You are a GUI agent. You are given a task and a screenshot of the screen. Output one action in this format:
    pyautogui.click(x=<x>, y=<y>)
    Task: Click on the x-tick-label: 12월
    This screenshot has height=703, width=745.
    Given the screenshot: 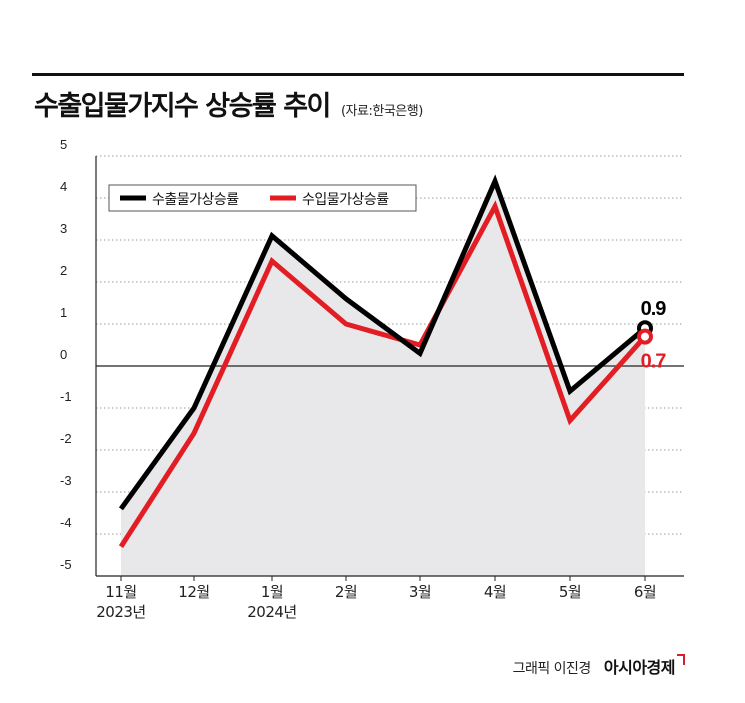 What is the action you would take?
    pyautogui.click(x=193, y=592)
    